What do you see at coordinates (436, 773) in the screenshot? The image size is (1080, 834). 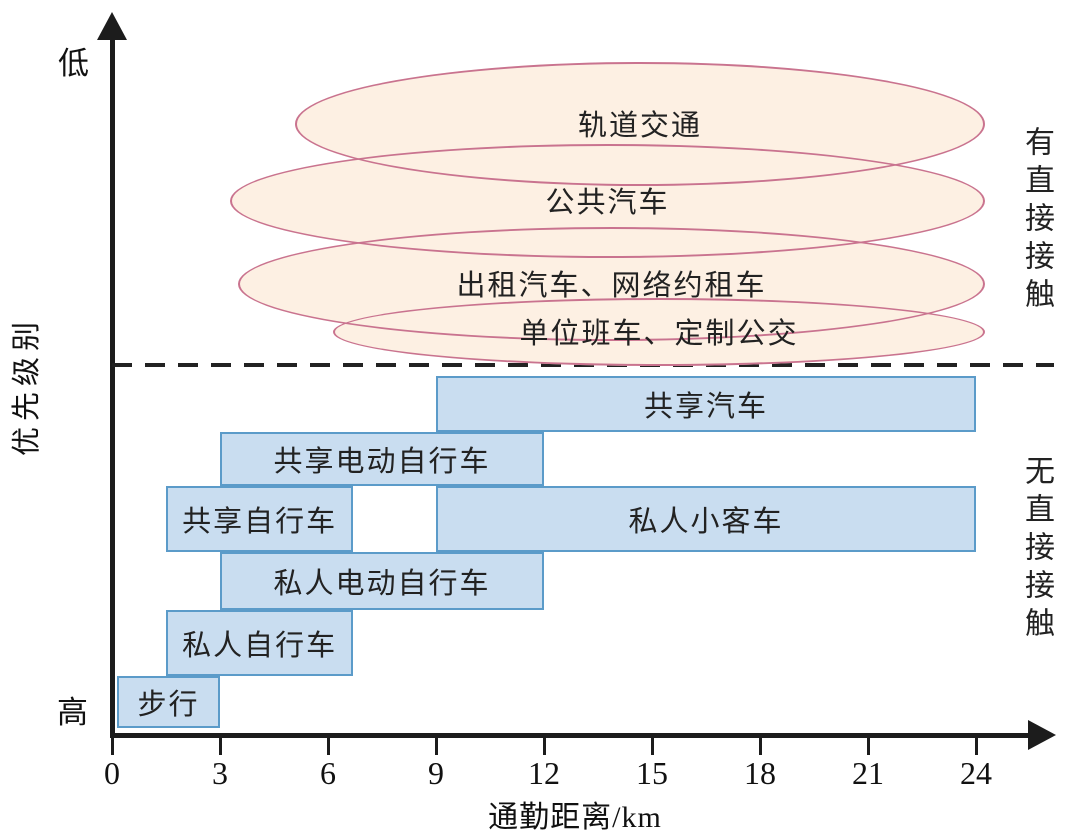 I see `x-tick-label: 9` at bounding box center [436, 773].